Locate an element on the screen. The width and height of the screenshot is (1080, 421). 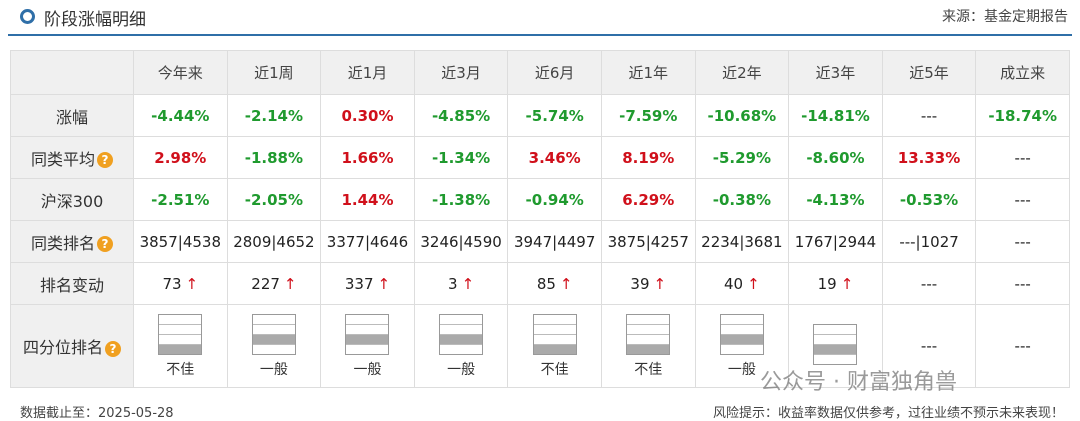
cell: 337 ↑ is located at coordinates (367, 283).